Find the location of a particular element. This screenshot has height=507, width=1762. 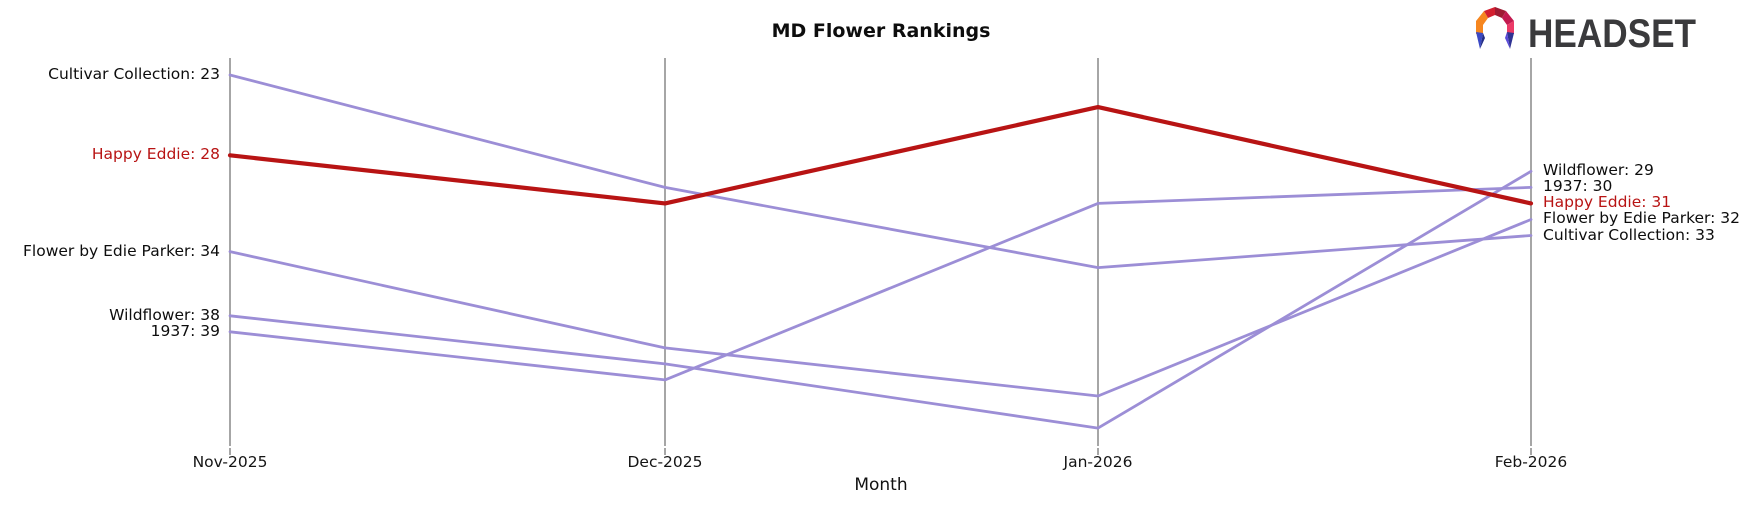

series-start-label: Wildflower: 38 is located at coordinates (164, 314).